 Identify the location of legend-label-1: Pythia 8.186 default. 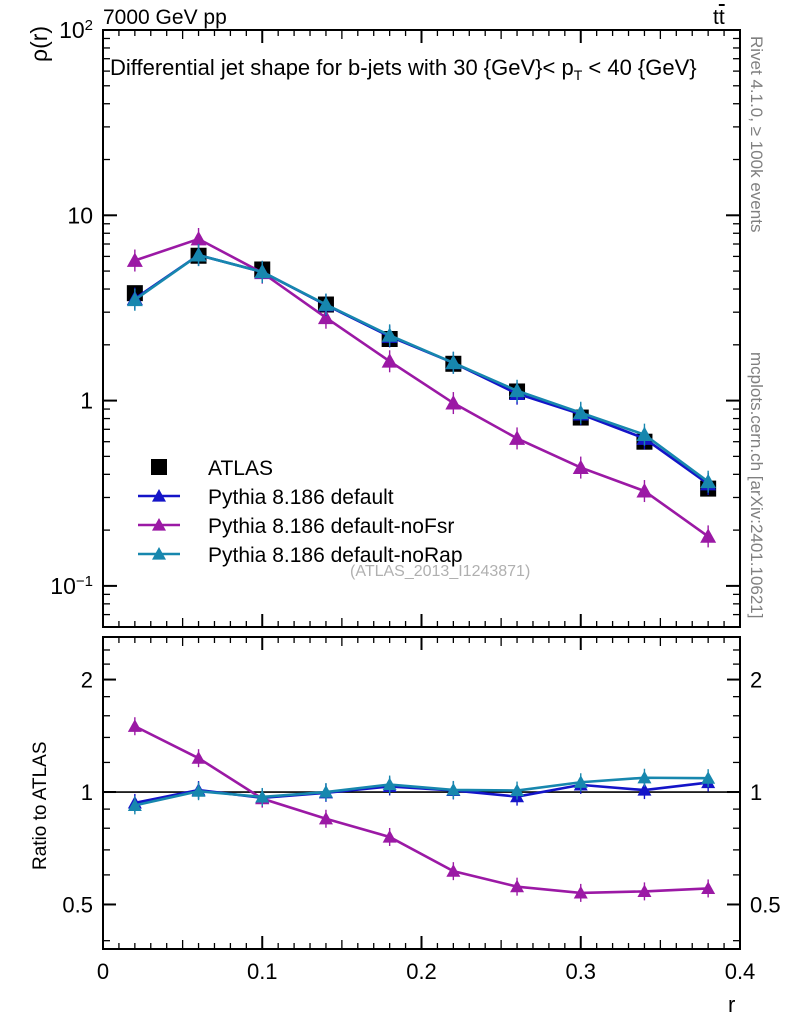
(301, 497).